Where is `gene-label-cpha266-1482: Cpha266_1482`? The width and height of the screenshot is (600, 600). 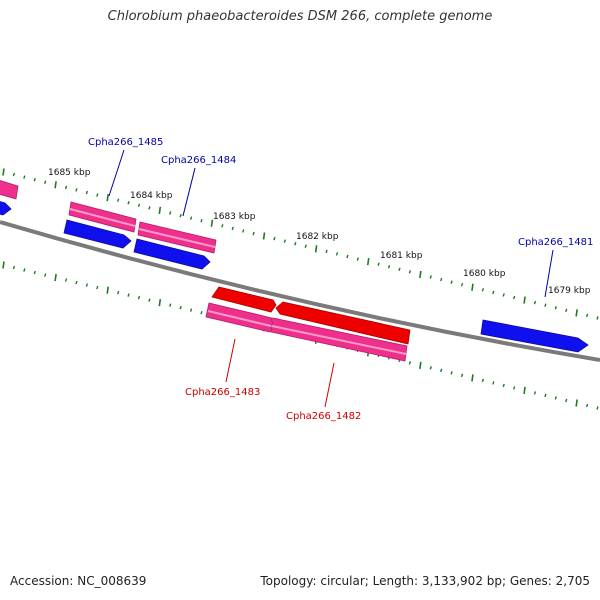 gene-label-cpha266-1482: Cpha266_1482 is located at coordinates (323, 416).